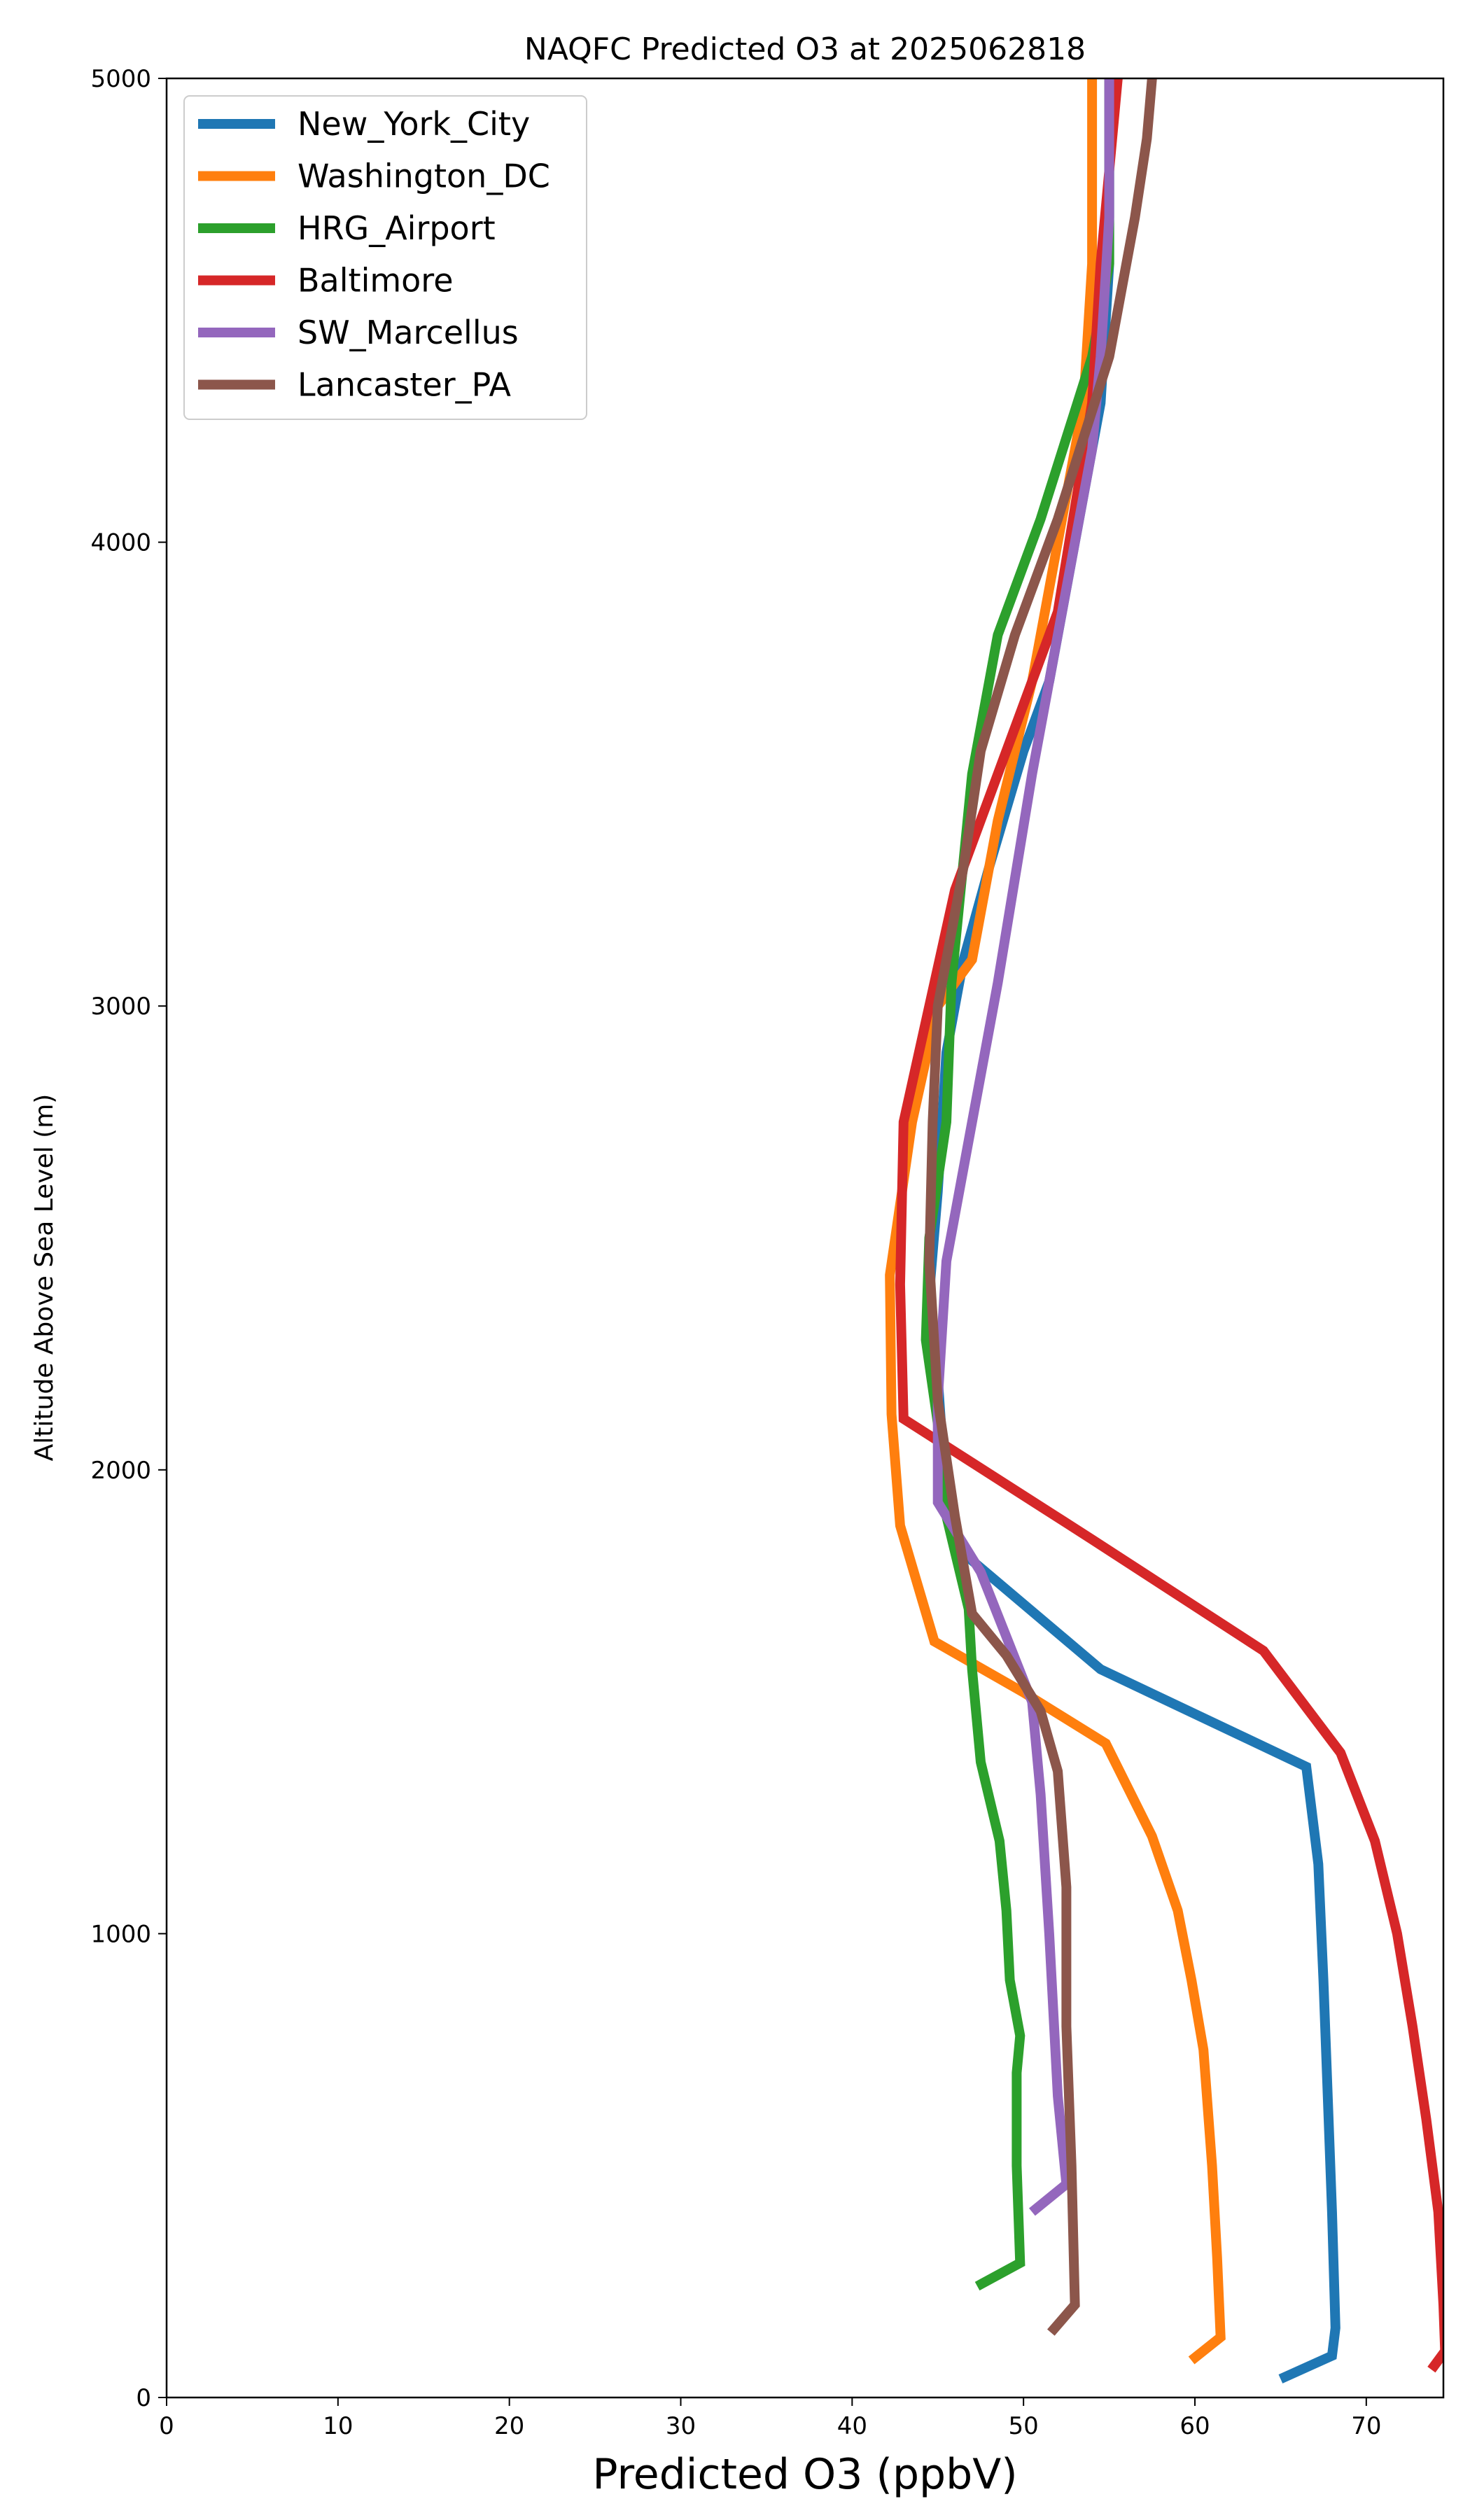  Describe the element at coordinates (397, 228) in the screenshot. I see `legend-entry-label: HRG_Airport` at that location.